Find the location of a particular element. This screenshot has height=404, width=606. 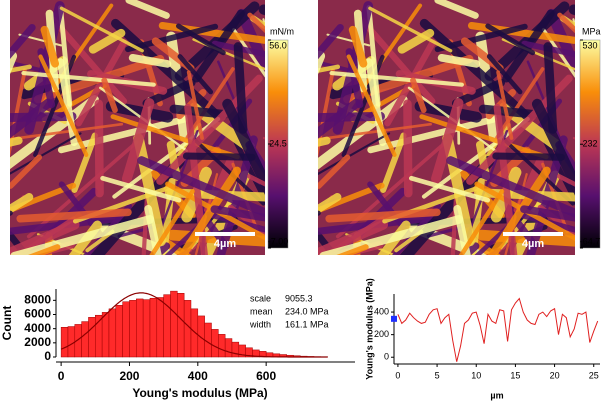

profile-line is located at coordinates (498, 329).